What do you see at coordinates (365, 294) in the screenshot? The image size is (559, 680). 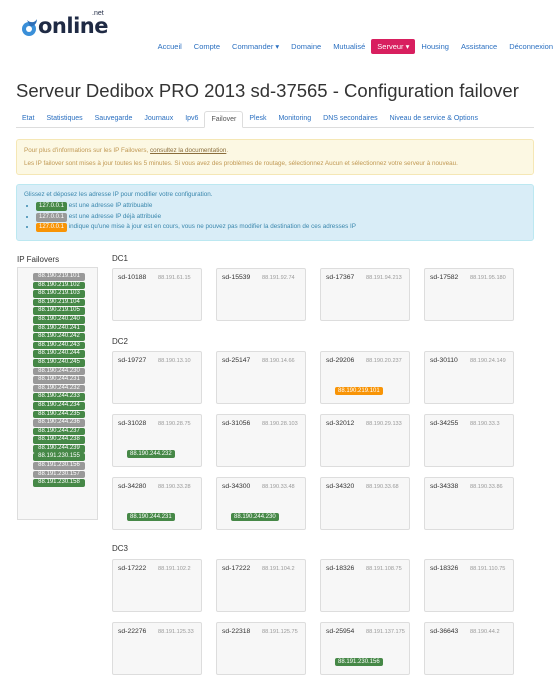 I see `server-dropzone: sd-17367 88.191.94.213` at bounding box center [365, 294].